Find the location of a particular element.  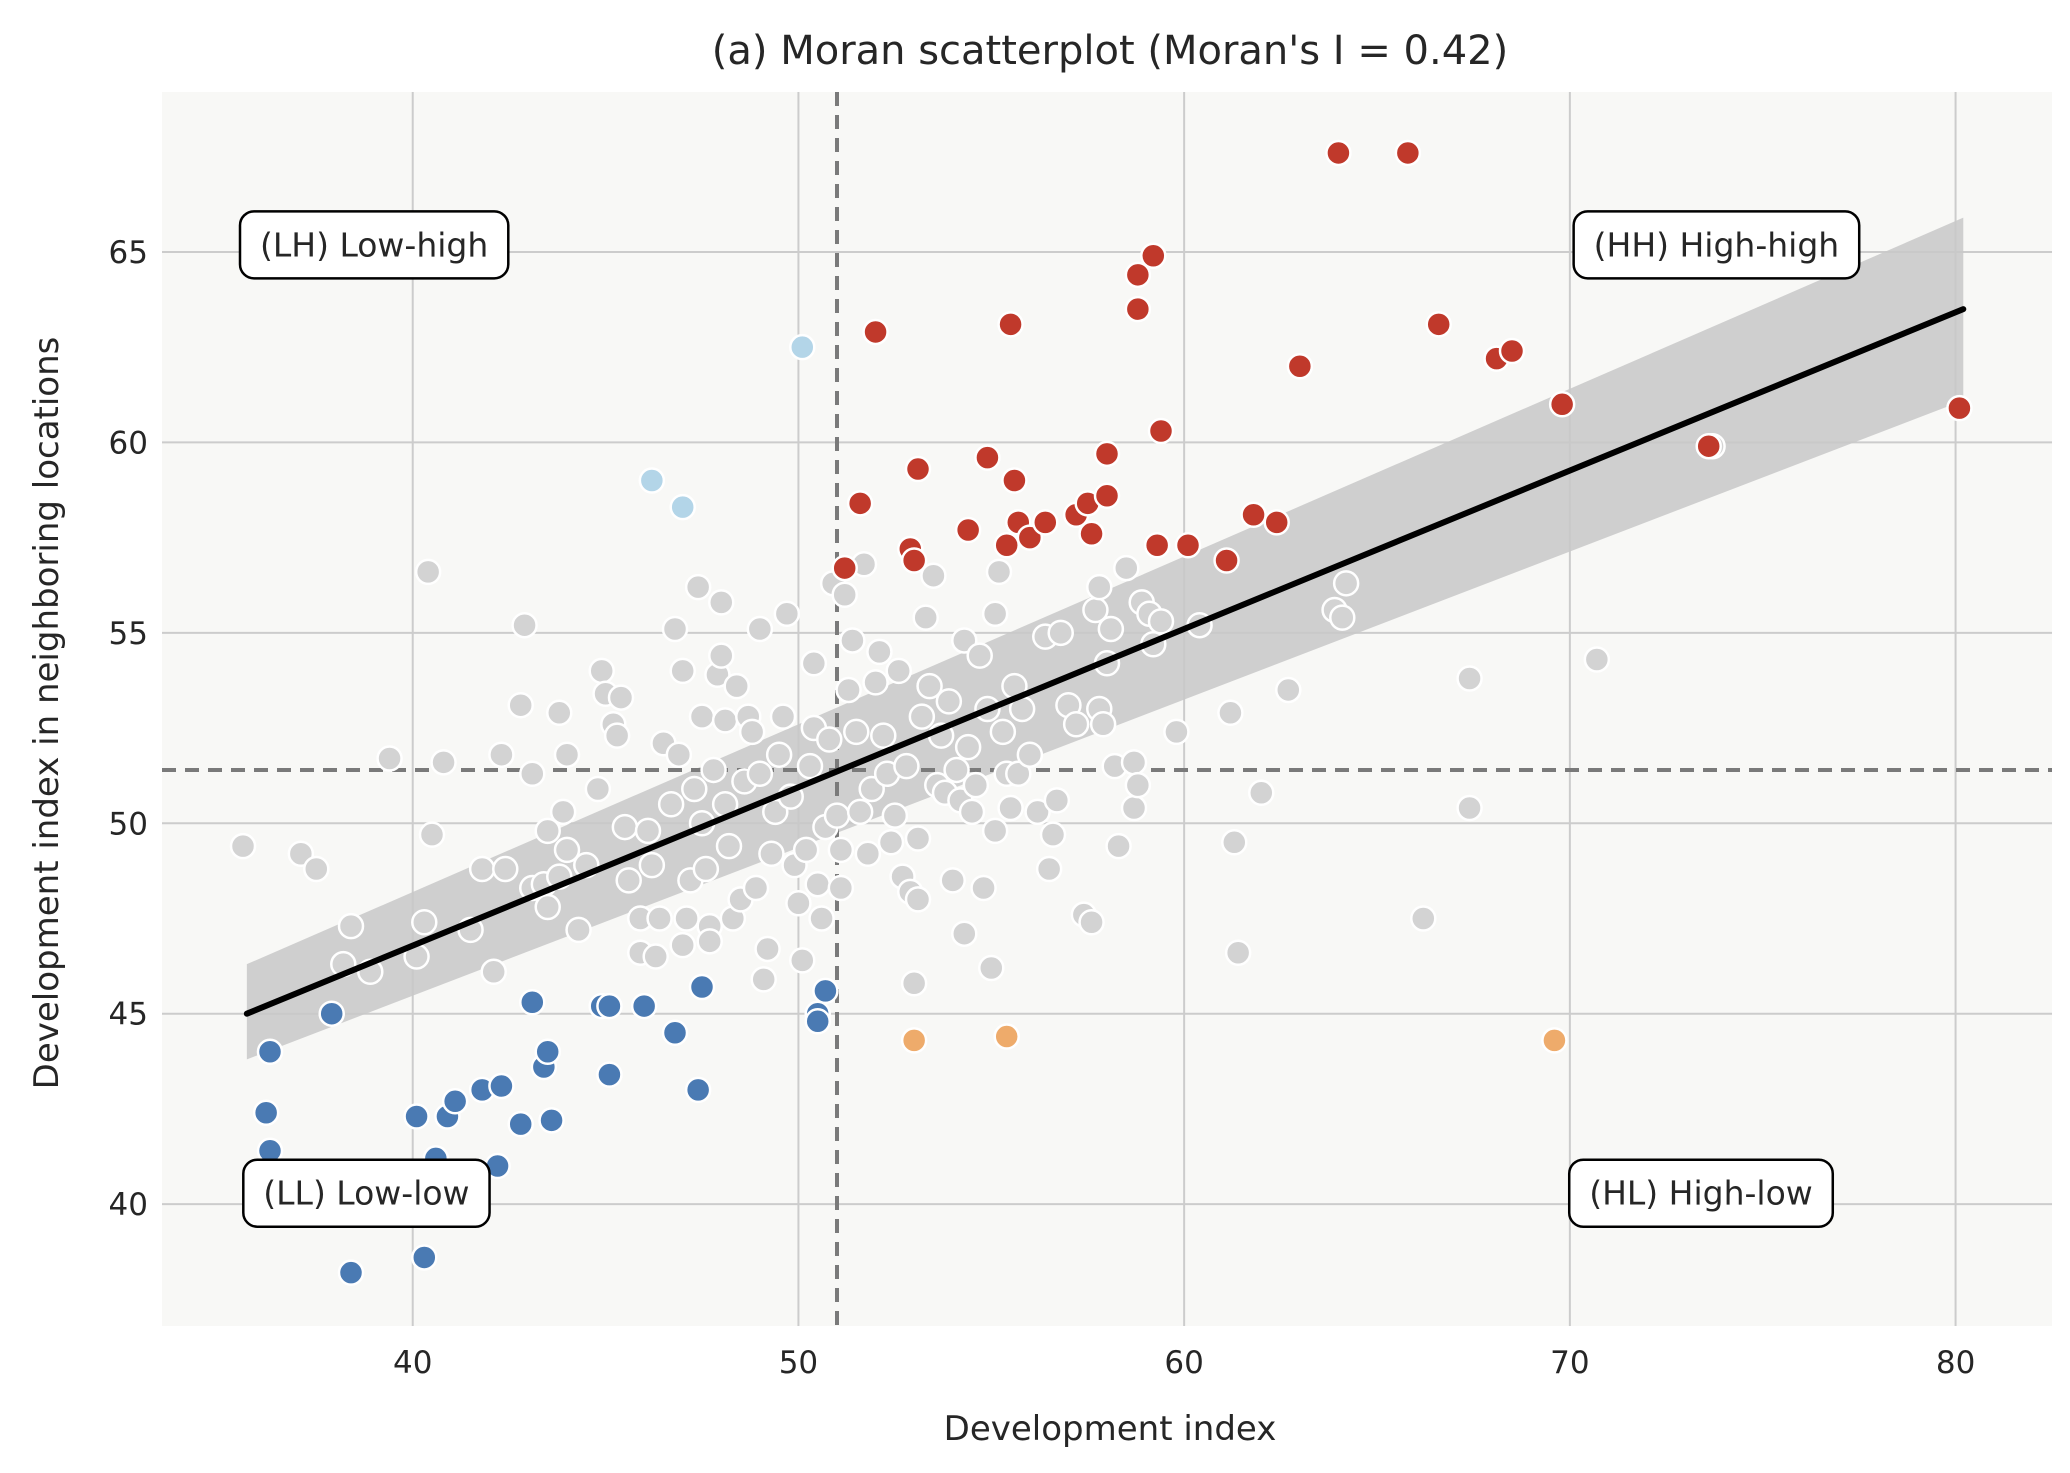

x-tick-label: 60 is located at coordinates (1183, 1363).